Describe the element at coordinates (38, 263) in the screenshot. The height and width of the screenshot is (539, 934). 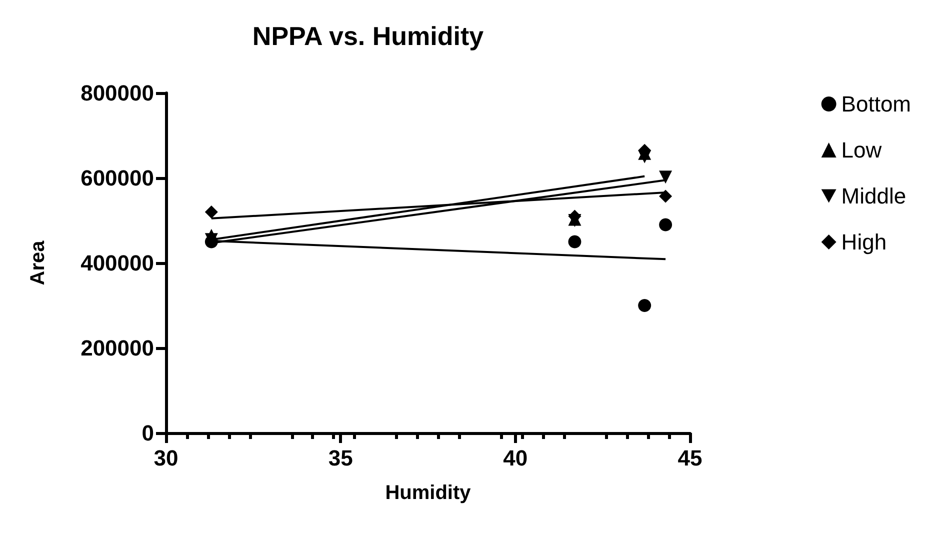
I see `y-axis-title: Area` at that location.